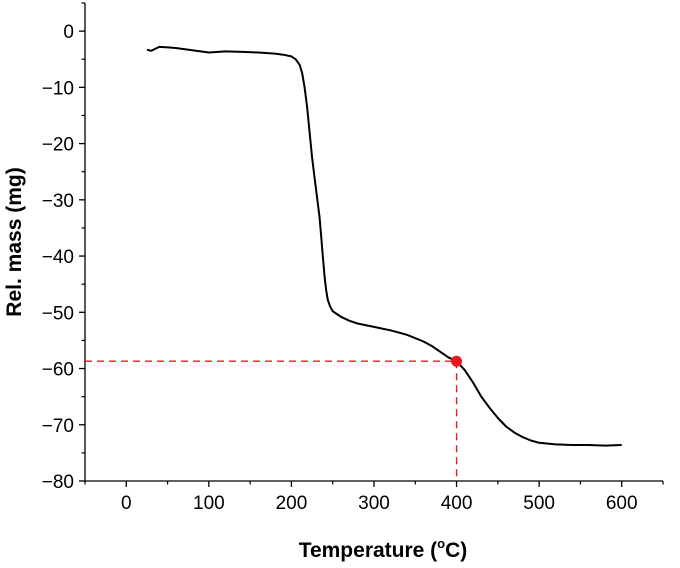 This screenshot has width=680, height=568. Describe the element at coordinates (457, 503) in the screenshot. I see `x-tick-label: 400` at that location.